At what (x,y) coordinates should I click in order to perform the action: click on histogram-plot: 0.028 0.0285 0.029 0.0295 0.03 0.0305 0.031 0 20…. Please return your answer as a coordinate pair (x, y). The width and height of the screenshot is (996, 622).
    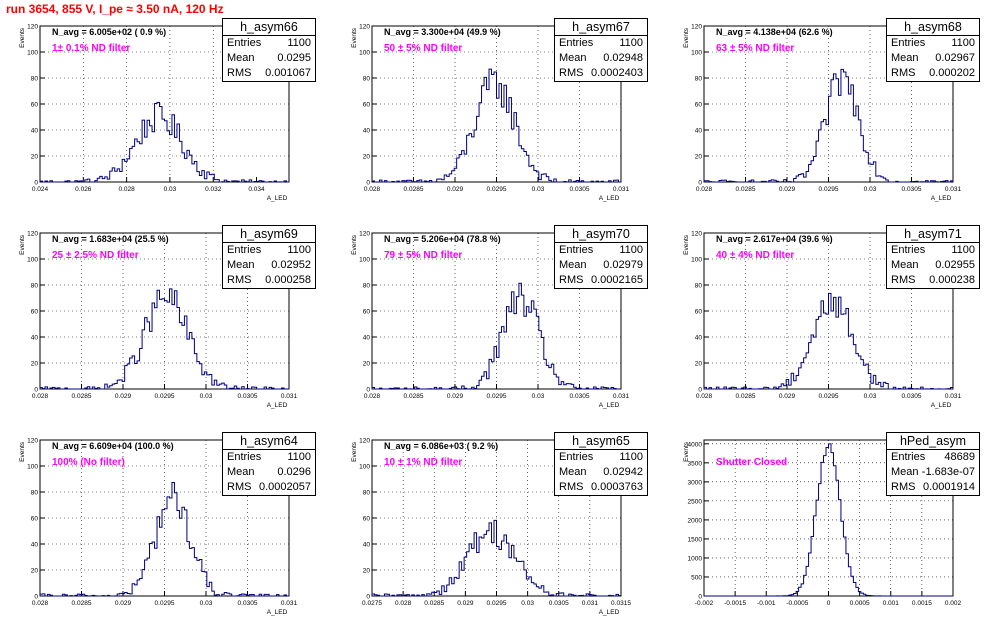
    Looking at the image, I should click on (822, 113).